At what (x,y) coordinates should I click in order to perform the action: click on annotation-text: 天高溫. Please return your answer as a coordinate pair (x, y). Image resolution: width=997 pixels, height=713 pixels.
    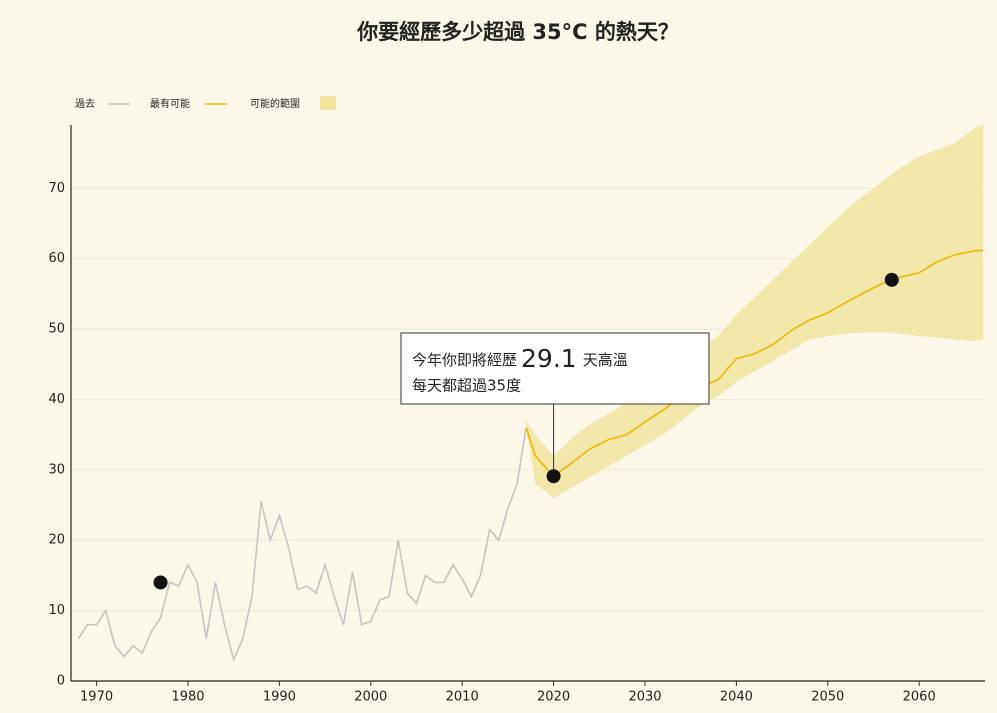
    Looking at the image, I should click on (605, 360).